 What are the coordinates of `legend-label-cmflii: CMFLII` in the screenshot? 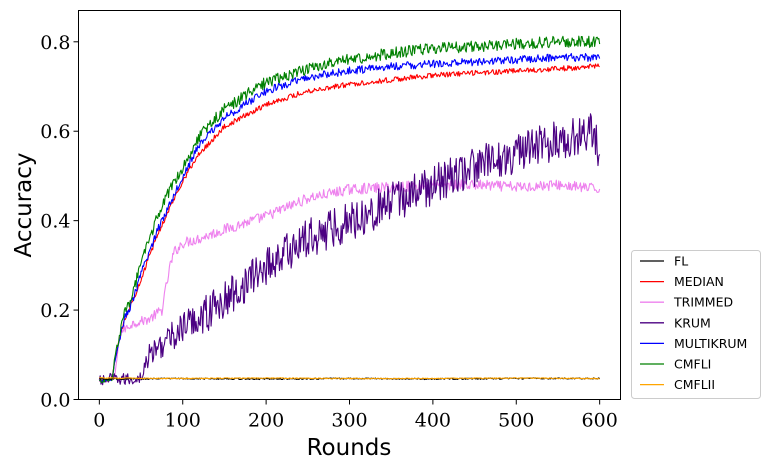 It's located at (694, 384).